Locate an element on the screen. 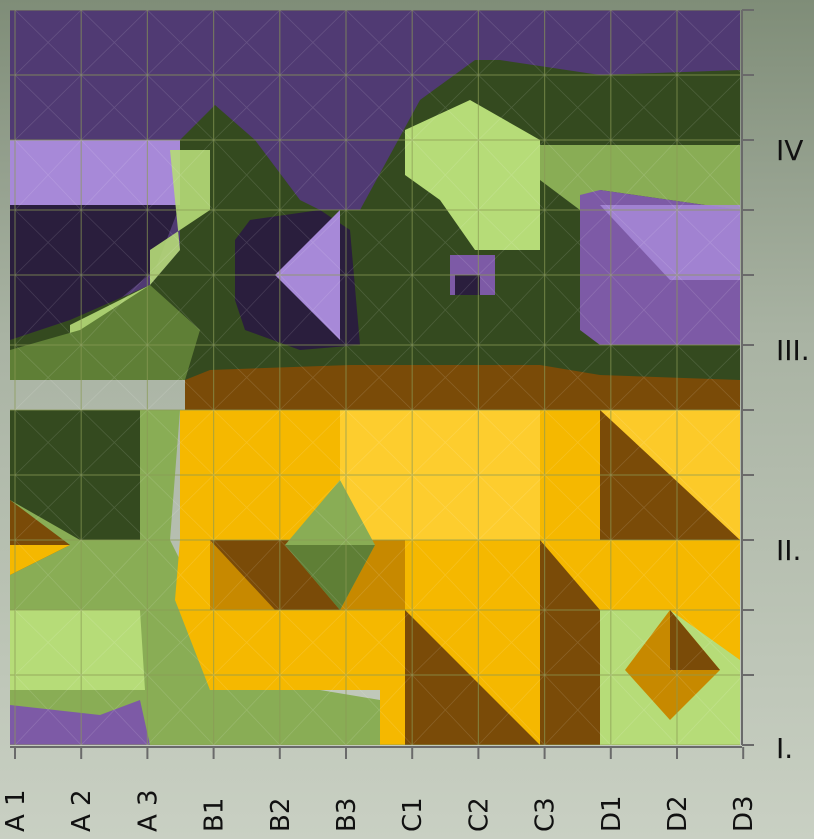 This screenshot has width=814, height=839. x-tick-label-5: B3 is located at coordinates (347, 815).